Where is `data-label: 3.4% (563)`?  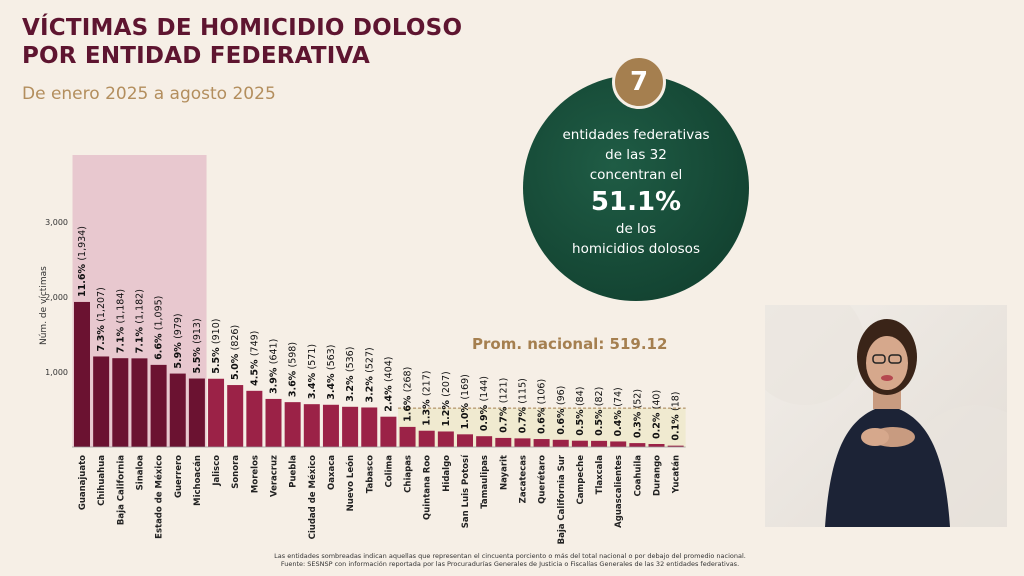
data-label: 3.4% (563) is located at coordinates (331, 372).